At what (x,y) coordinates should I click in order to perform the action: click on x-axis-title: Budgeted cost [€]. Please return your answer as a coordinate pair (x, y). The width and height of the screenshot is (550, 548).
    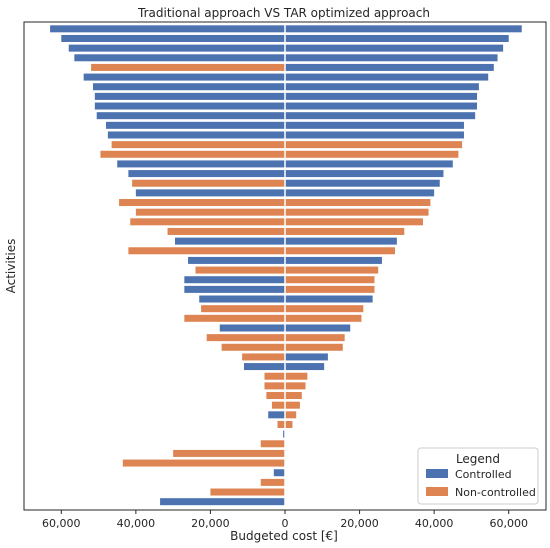
    Looking at the image, I should click on (284, 536).